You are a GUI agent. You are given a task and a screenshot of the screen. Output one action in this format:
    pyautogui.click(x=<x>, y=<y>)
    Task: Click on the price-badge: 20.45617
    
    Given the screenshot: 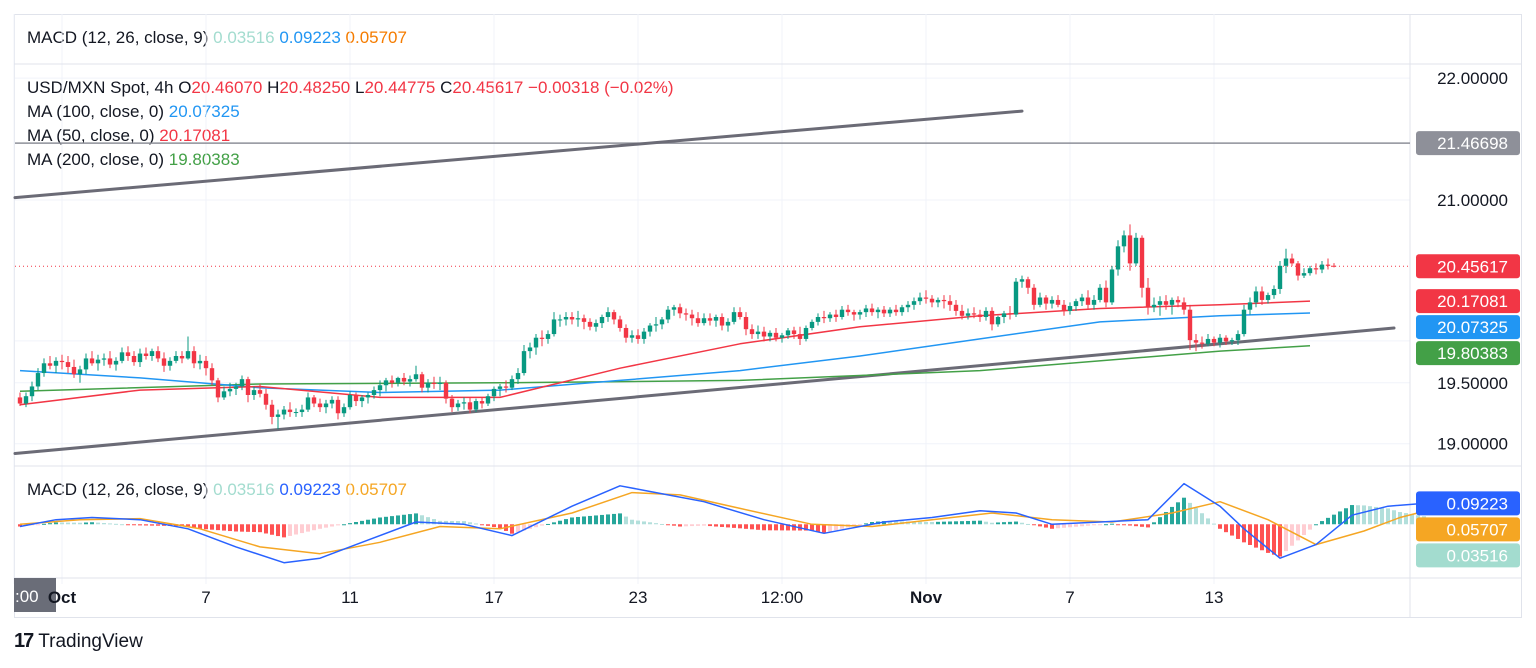 What is the action you would take?
    pyautogui.click(x=1472, y=266)
    